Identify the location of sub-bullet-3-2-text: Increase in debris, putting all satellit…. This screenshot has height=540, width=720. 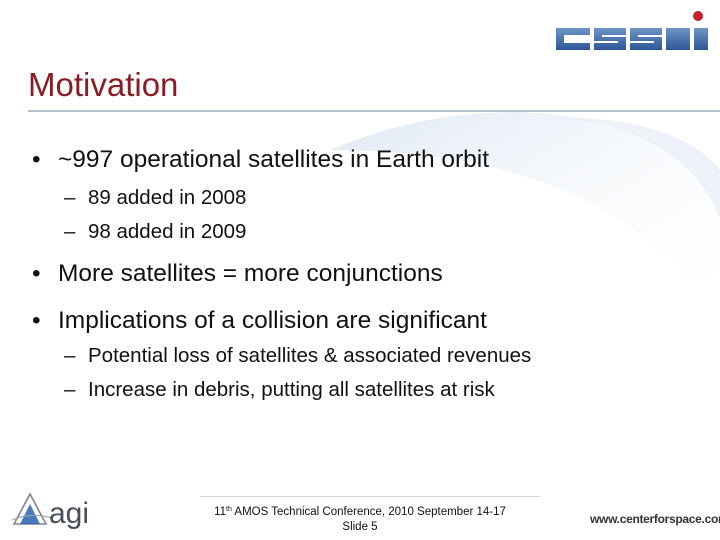
(291, 389).